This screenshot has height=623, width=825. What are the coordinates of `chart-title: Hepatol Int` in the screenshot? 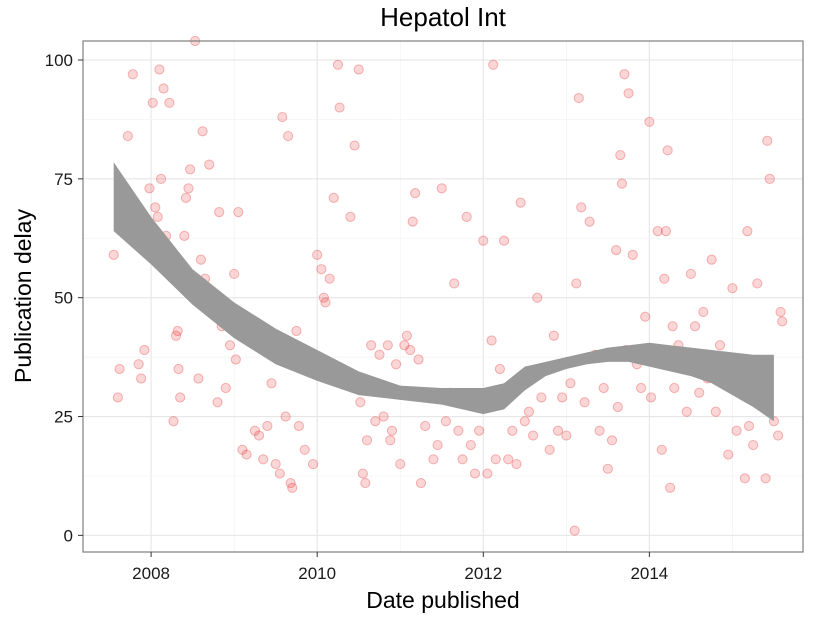 It's located at (443, 17).